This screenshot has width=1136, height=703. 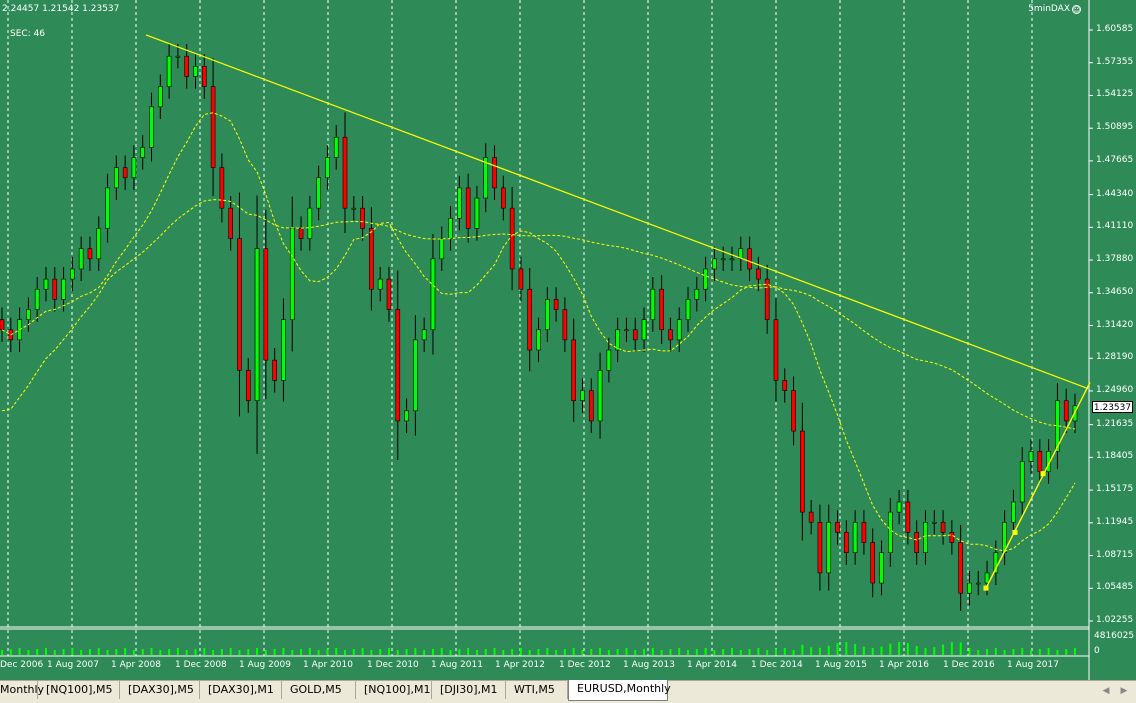 I want to click on chart-tab-gold-m5: GOLD,M5, so click(x=319, y=690).